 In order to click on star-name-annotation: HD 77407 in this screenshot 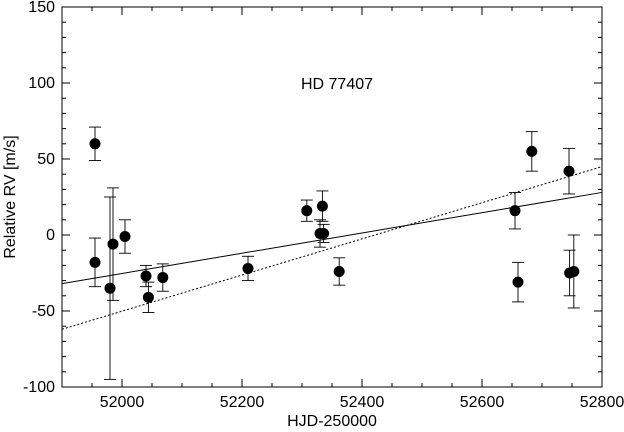, I will do `click(337, 84)`.